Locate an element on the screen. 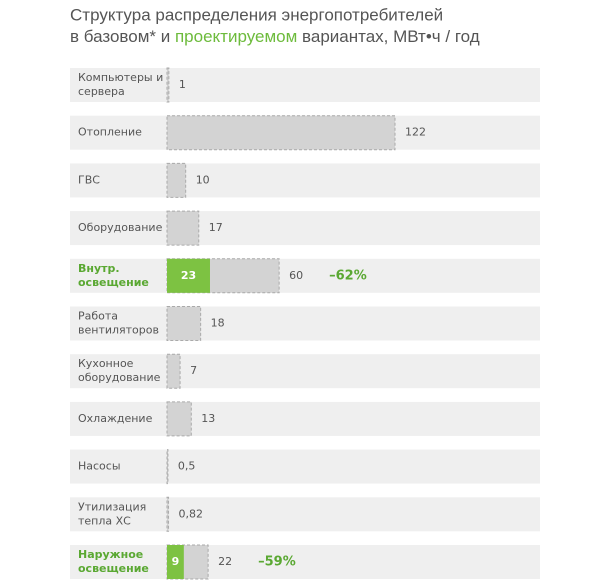  title-part: вариантах, МВт•ч / год is located at coordinates (388, 36).